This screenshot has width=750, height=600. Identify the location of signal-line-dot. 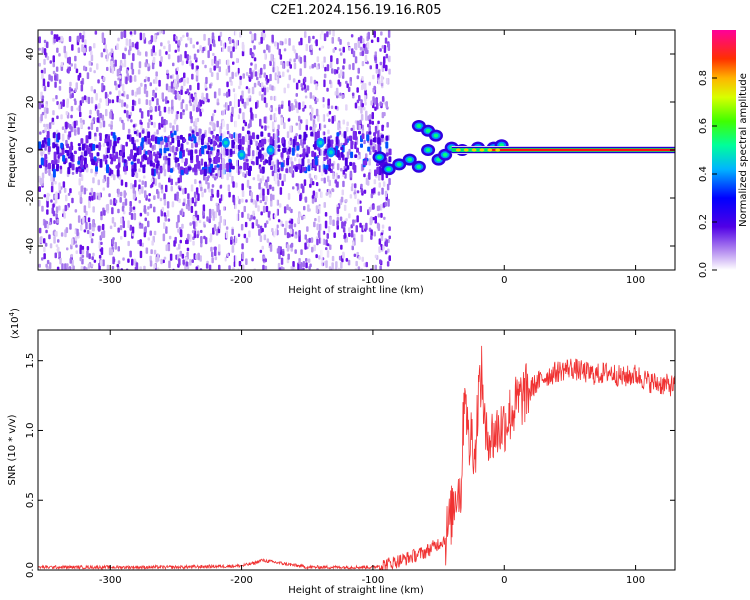
(498, 150).